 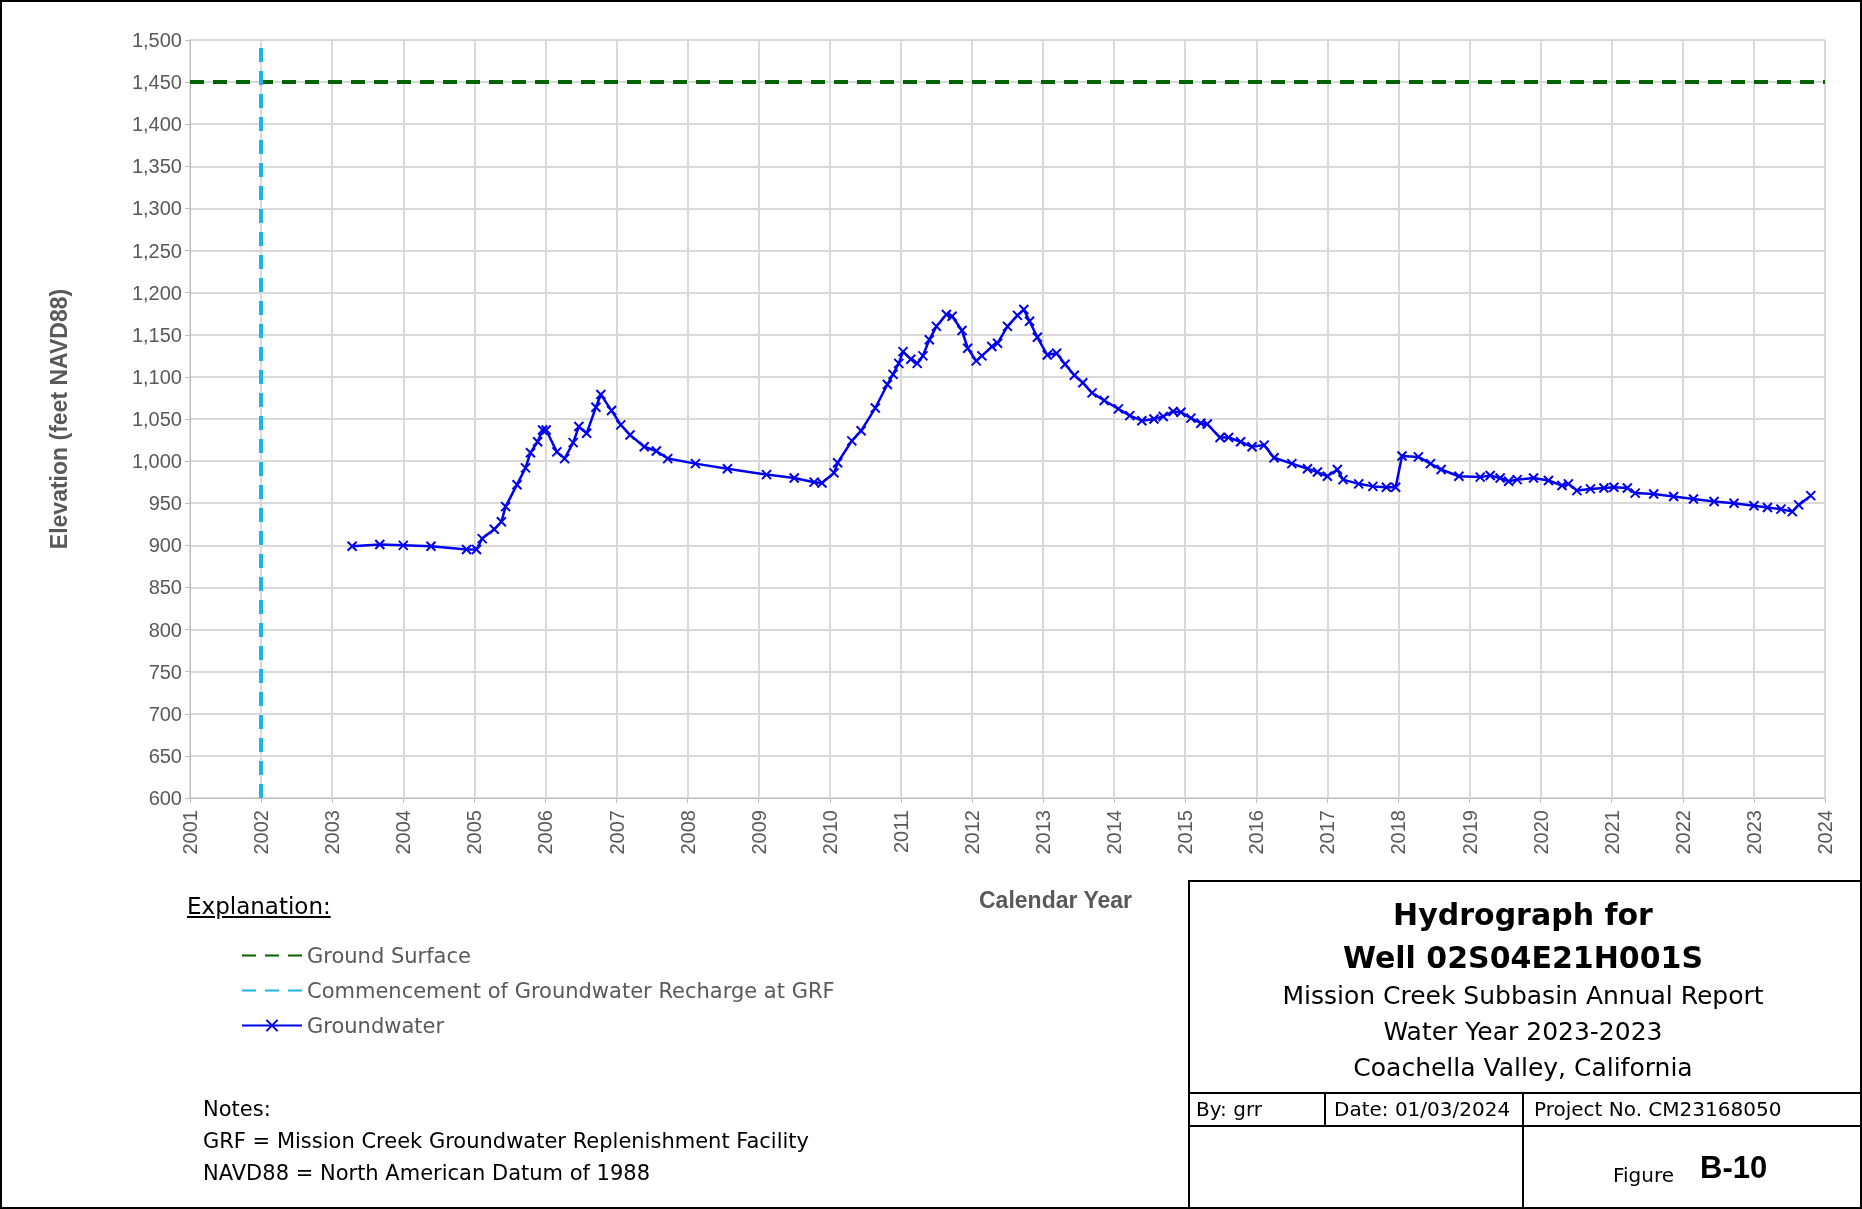 What do you see at coordinates (1682, 832) in the screenshot?
I see `x-tick-label: 2022` at bounding box center [1682, 832].